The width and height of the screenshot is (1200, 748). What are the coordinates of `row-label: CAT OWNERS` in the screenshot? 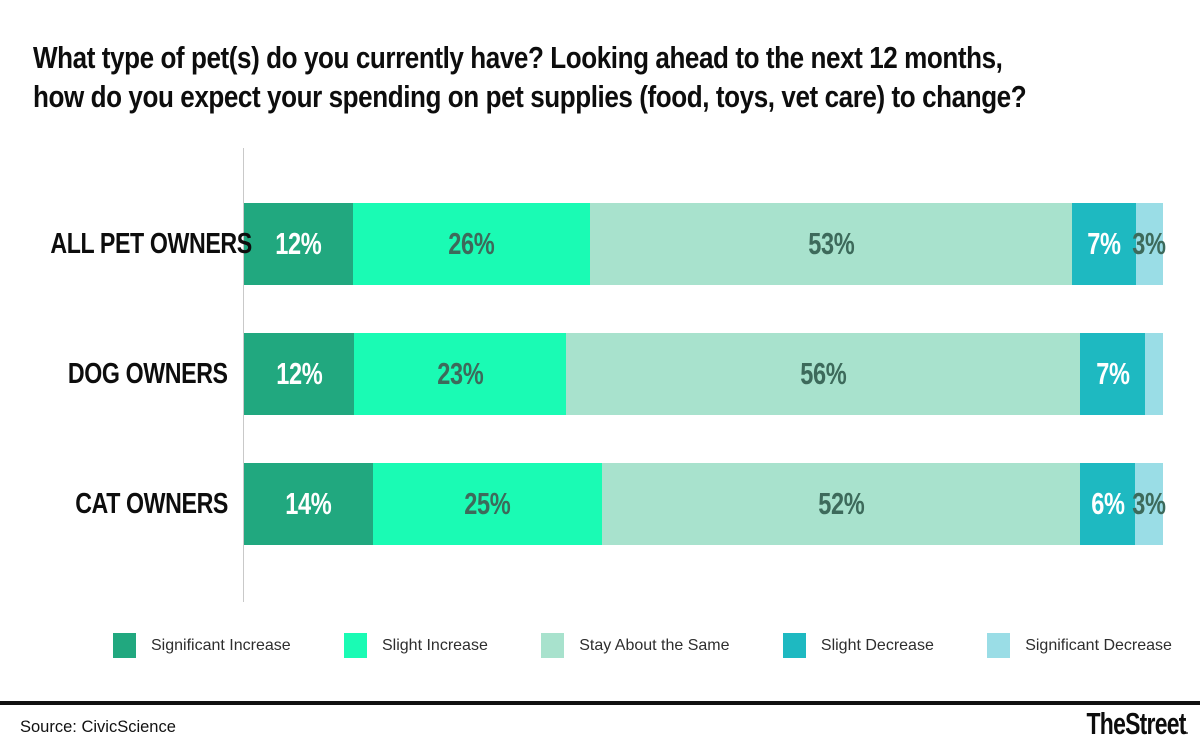 It's located at (122, 504).